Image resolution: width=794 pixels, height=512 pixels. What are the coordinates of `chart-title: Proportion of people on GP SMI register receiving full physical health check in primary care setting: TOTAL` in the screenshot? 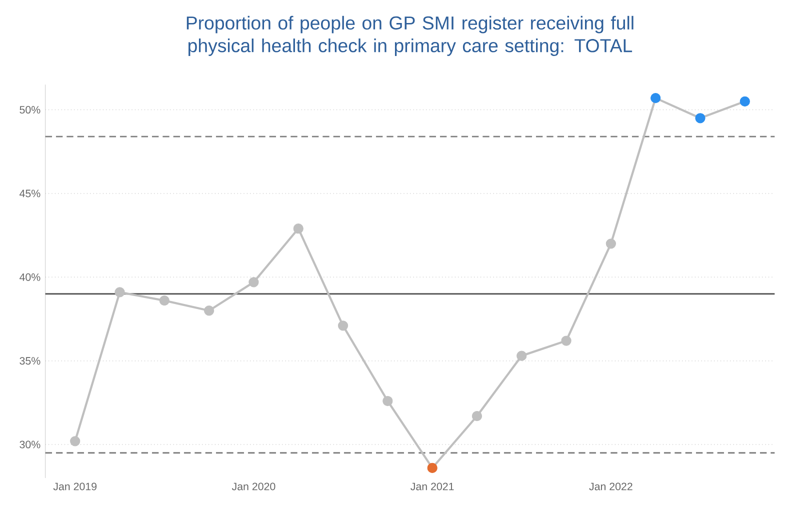 It's located at (410, 36).